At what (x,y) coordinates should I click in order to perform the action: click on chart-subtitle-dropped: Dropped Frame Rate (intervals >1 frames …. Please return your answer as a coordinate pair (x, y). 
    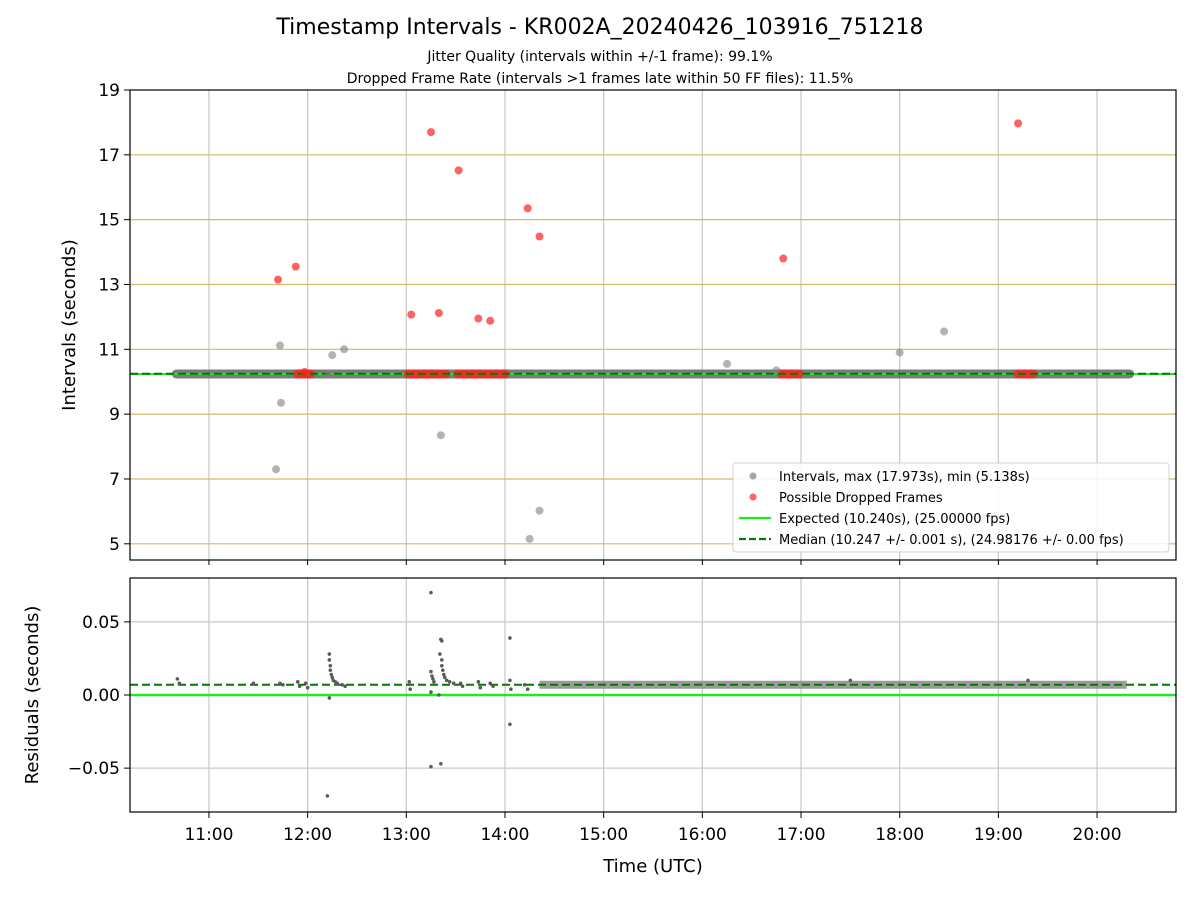
    Looking at the image, I should click on (600, 79).